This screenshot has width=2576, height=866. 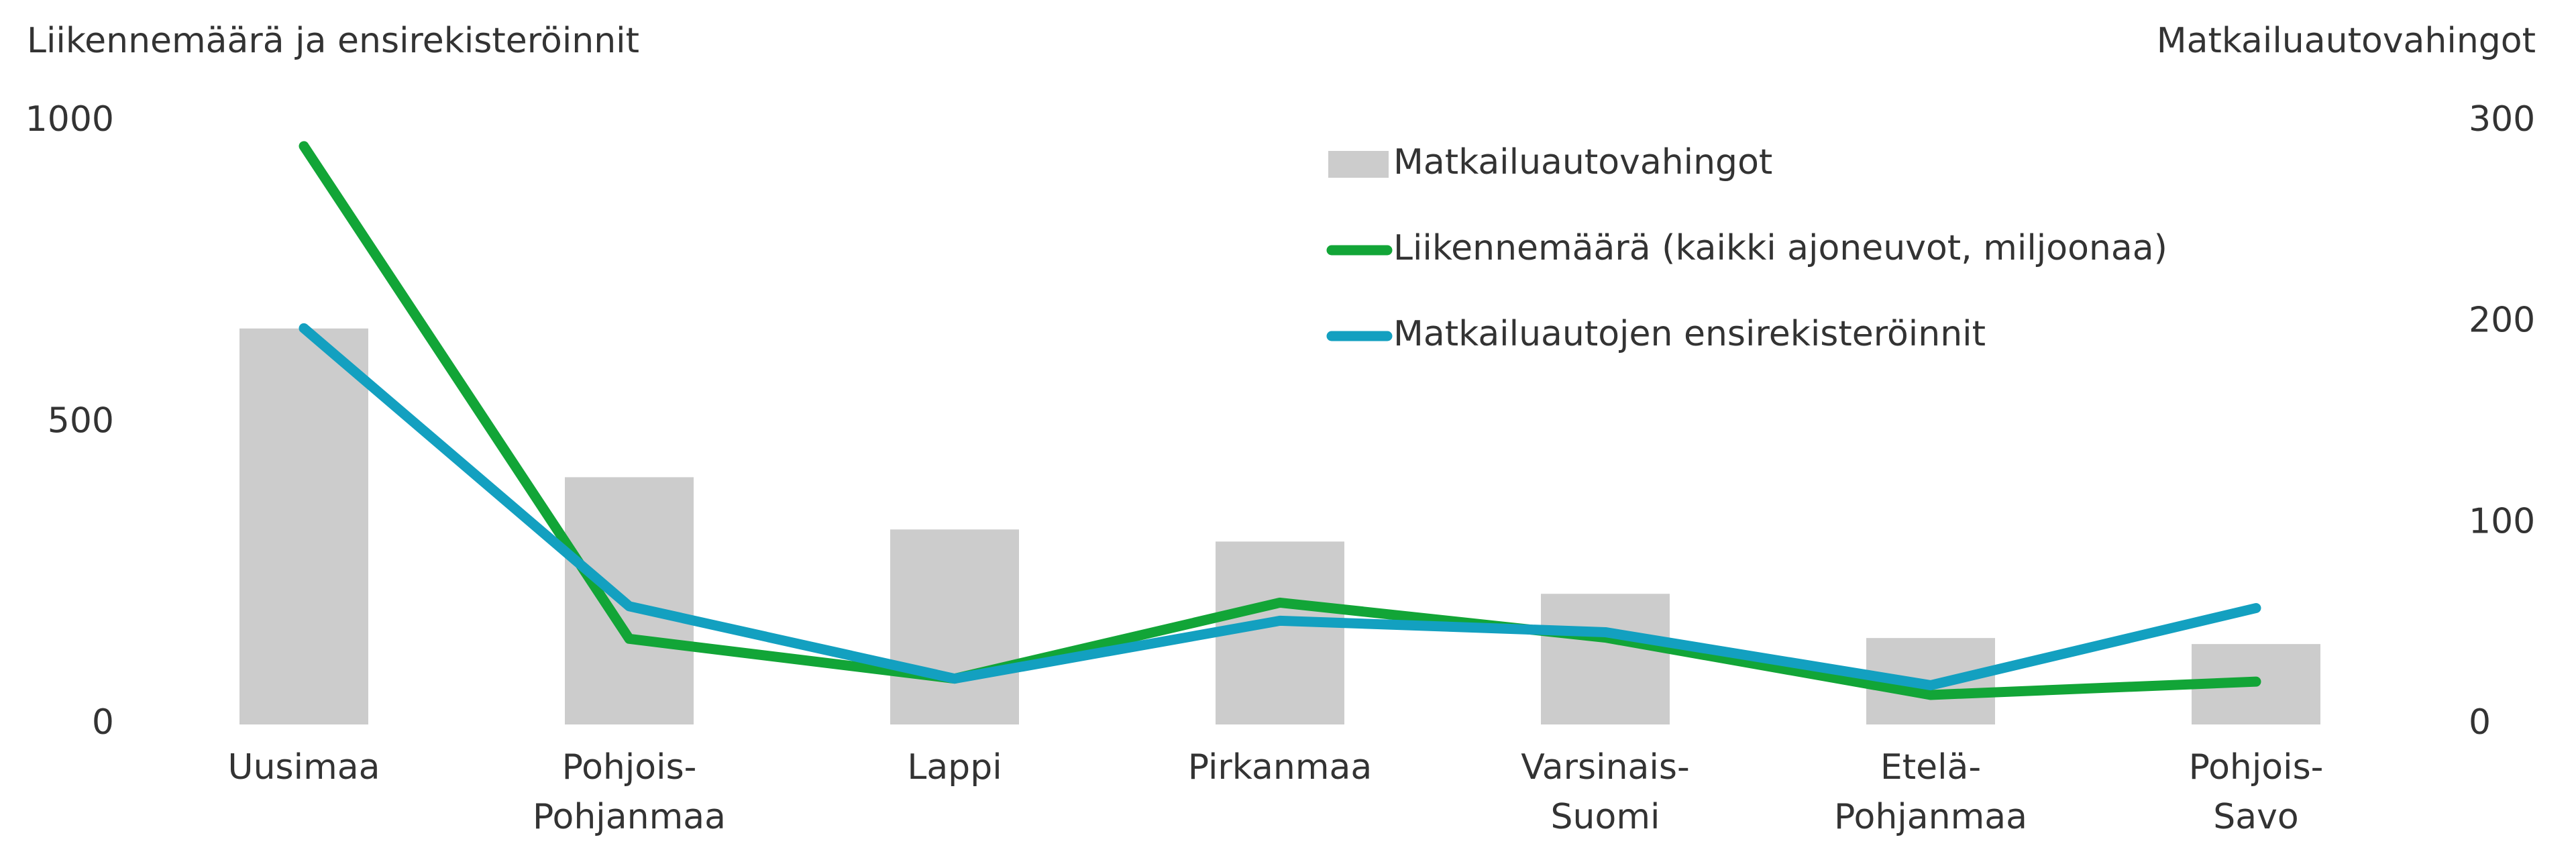 What do you see at coordinates (2480, 722) in the screenshot?
I see `y2-tick-label: 0` at bounding box center [2480, 722].